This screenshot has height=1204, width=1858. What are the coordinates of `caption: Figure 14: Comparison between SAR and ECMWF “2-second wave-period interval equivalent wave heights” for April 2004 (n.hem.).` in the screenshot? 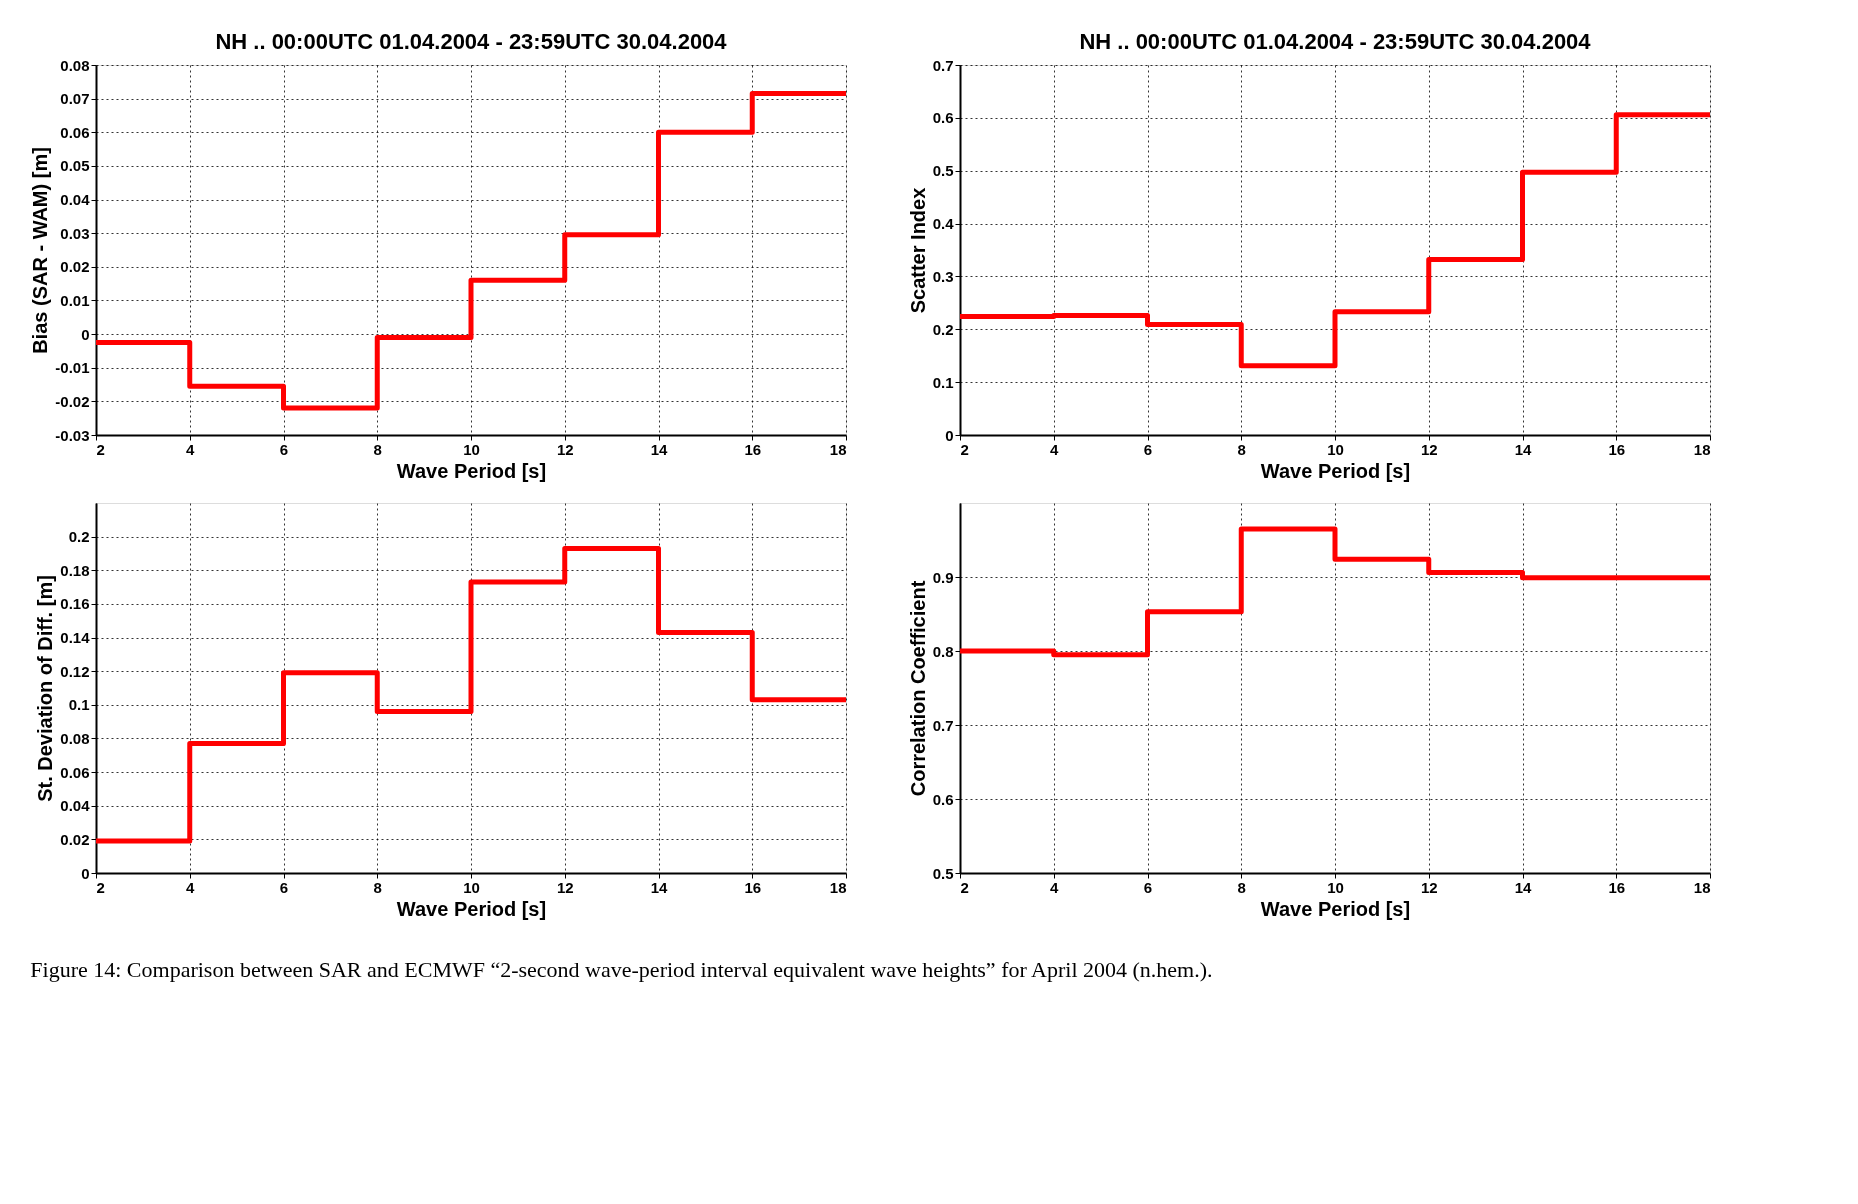 It's located at (621, 969).